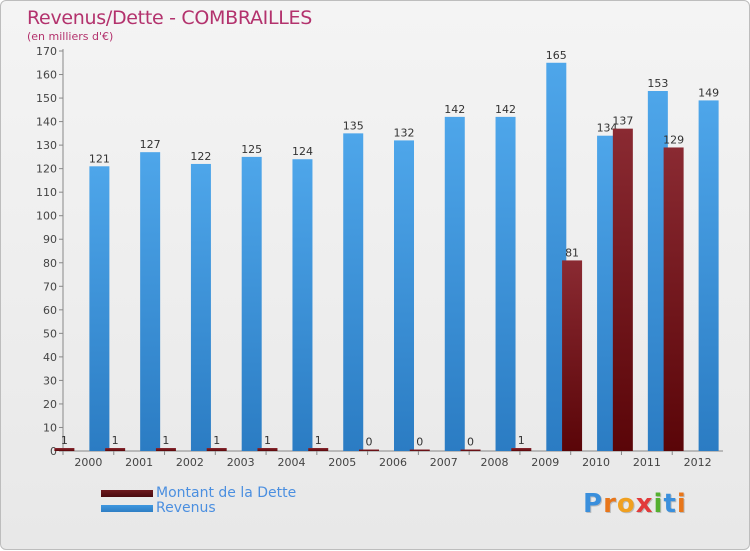 This screenshot has height=551, width=750. Describe the element at coordinates (444, 462) in the screenshot. I see `x-tick-label: 2007` at that location.